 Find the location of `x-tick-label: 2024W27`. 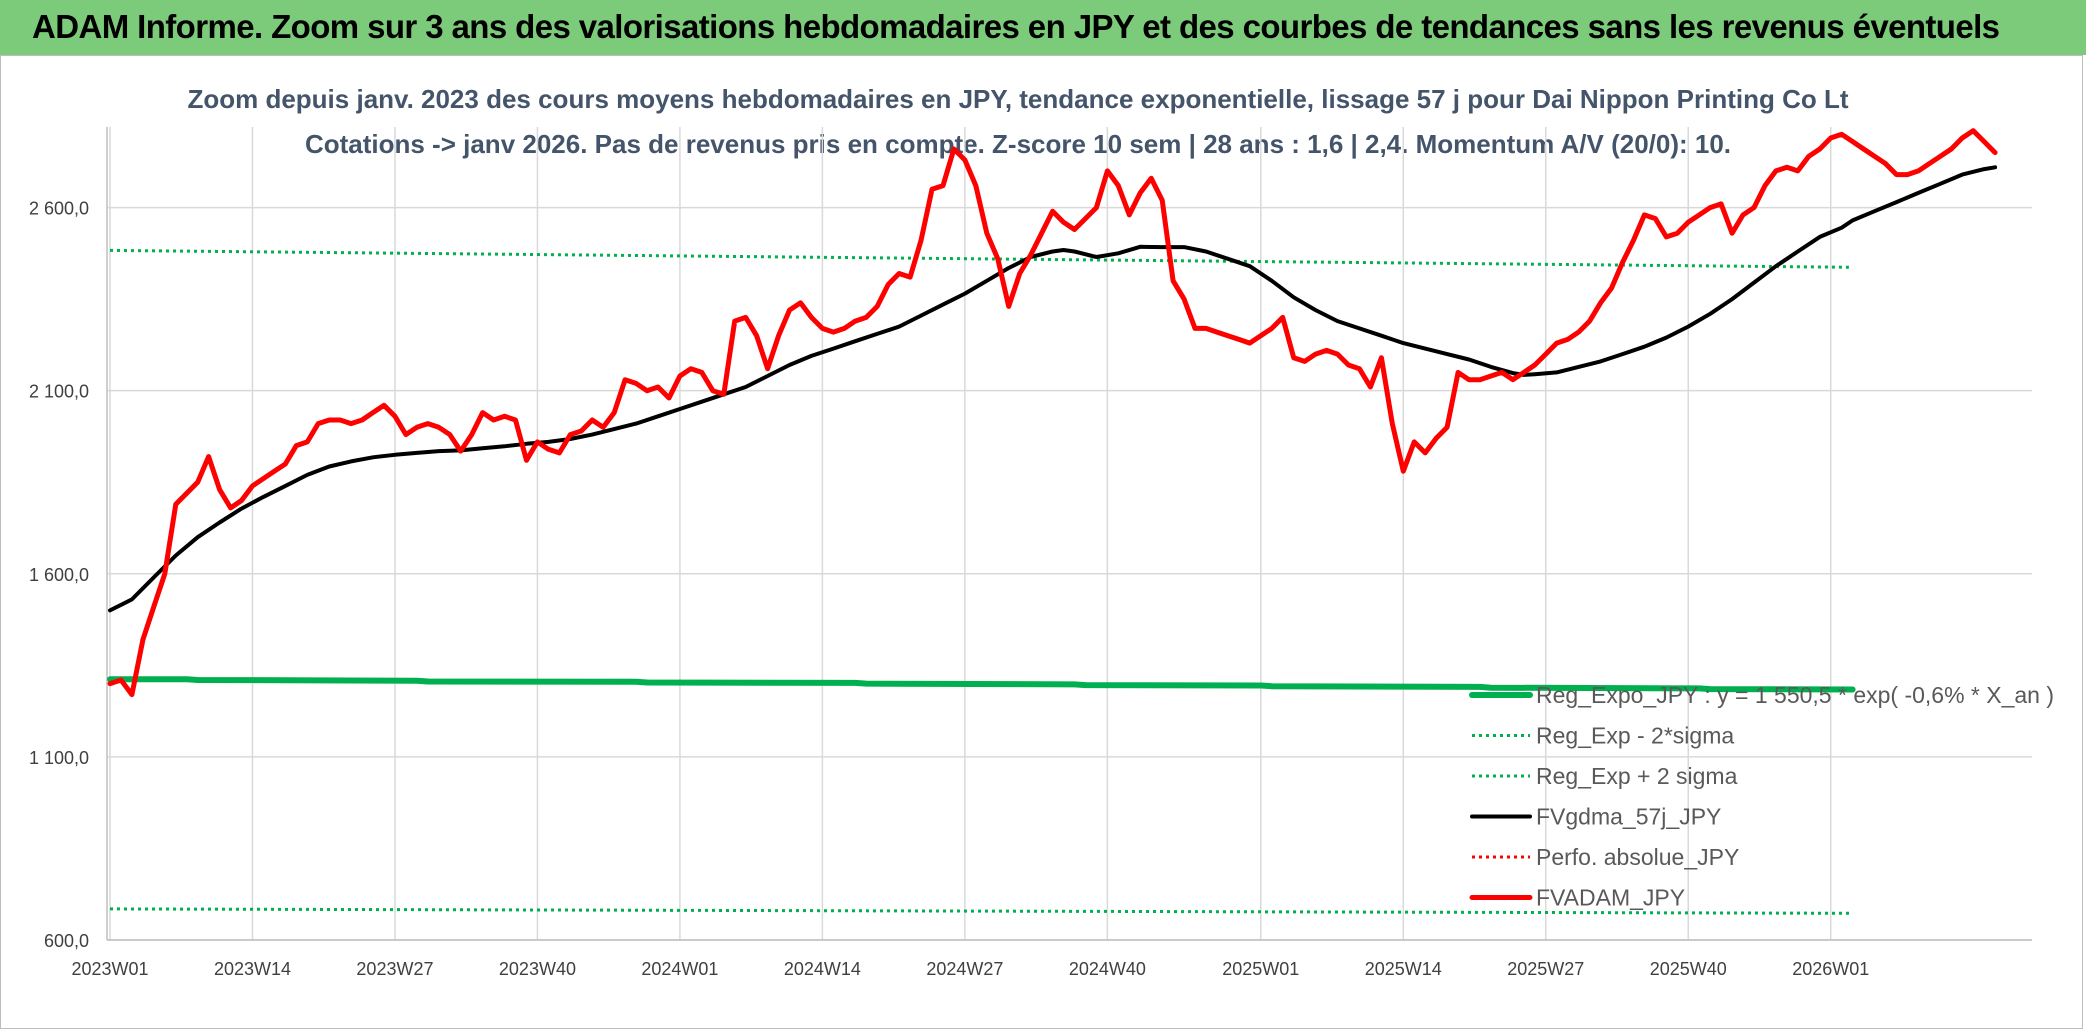

x-tick-label: 2024W27 is located at coordinates (964, 969).